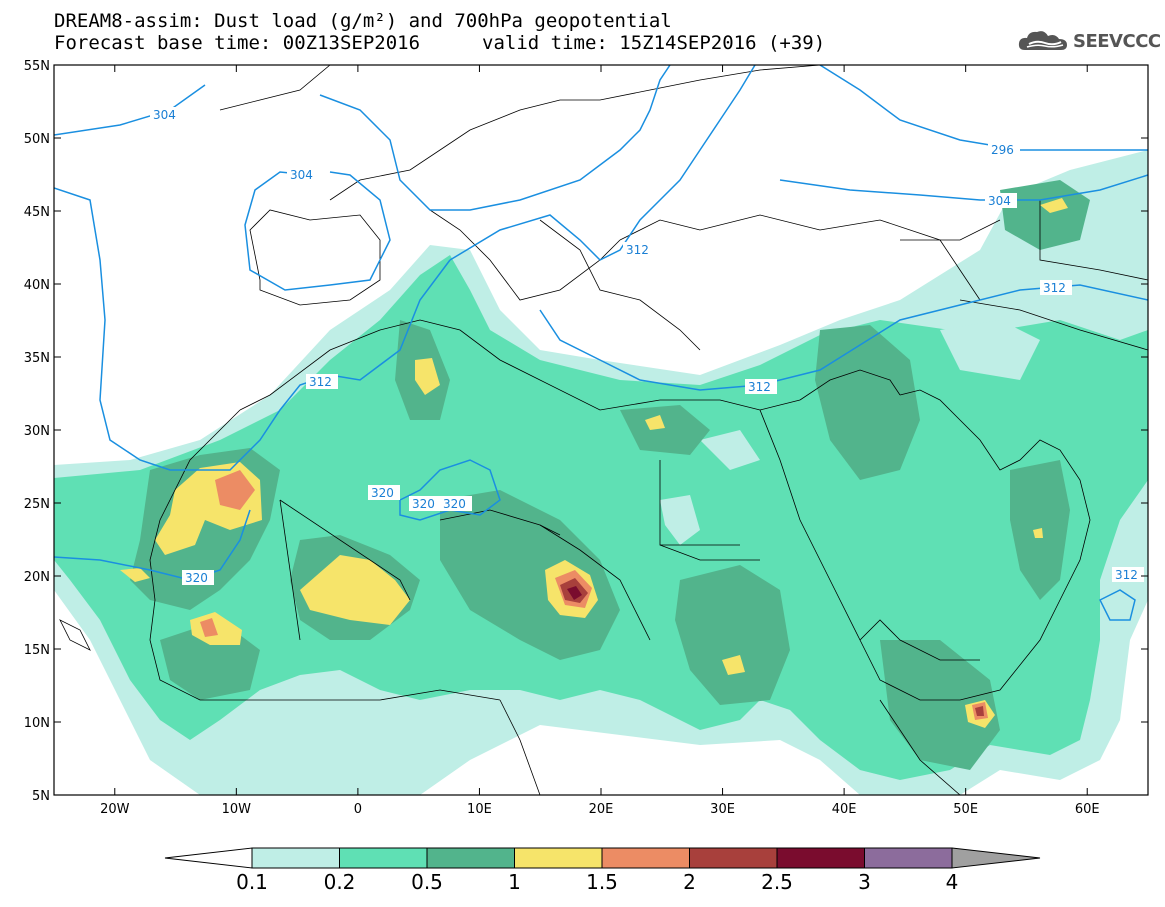 The height and width of the screenshot is (907, 1165). What do you see at coordinates (37, 723) in the screenshot?
I see `lat-tick-label: 10N` at bounding box center [37, 723].